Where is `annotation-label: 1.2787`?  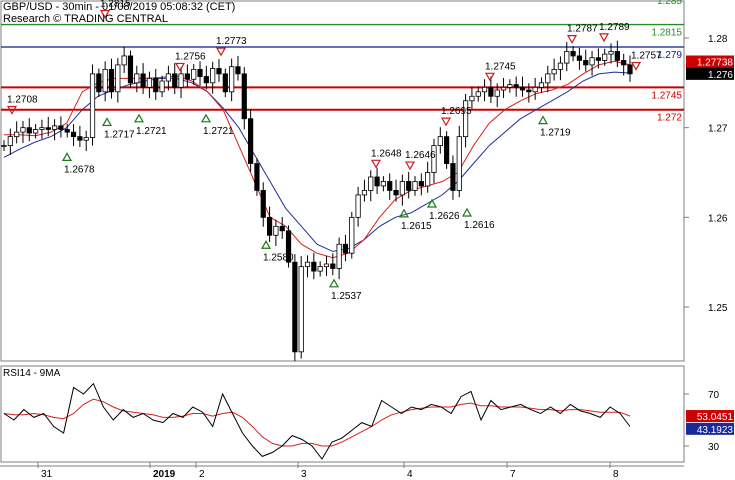
annotation-label: 1.2787 is located at coordinates (582, 29).